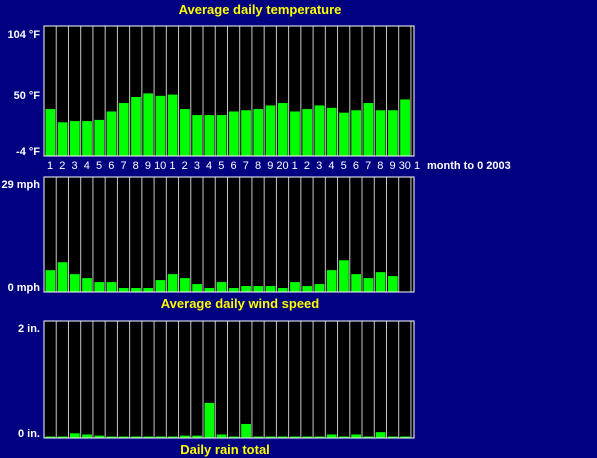 Image resolution: width=597 pixels, height=458 pixels. What do you see at coordinates (160, 166) in the screenshot?
I see `x-tick-label: 10` at bounding box center [160, 166].